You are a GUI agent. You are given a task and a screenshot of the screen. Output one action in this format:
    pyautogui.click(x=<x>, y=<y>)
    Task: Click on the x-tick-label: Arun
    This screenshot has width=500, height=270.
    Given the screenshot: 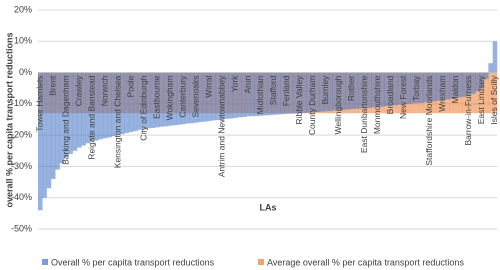 What is the action you would take?
    pyautogui.click(x=247, y=84)
    